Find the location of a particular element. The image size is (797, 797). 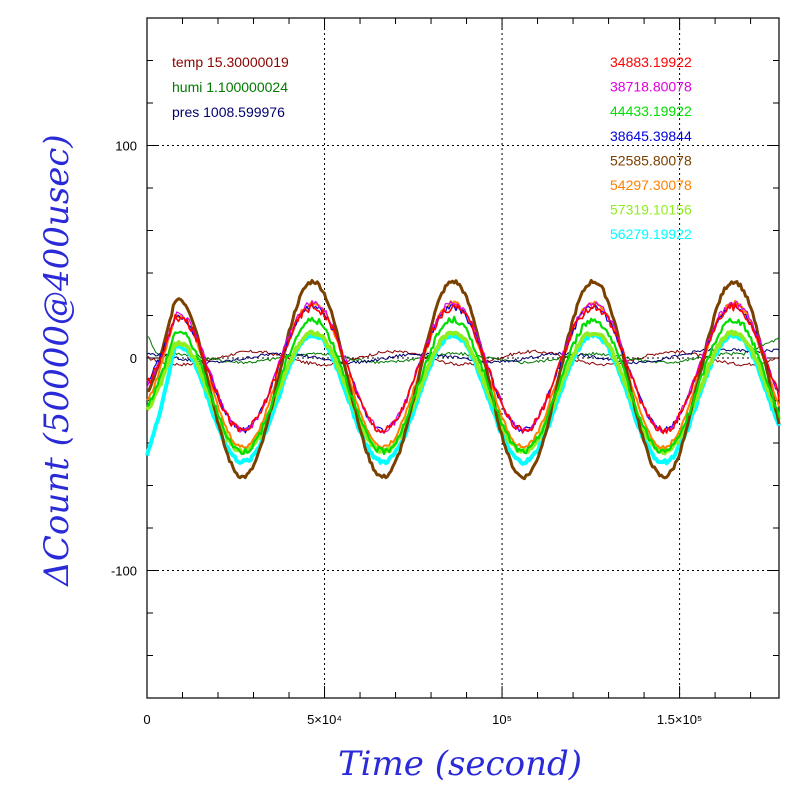

legend-series: 57319.10156 is located at coordinates (651, 210).